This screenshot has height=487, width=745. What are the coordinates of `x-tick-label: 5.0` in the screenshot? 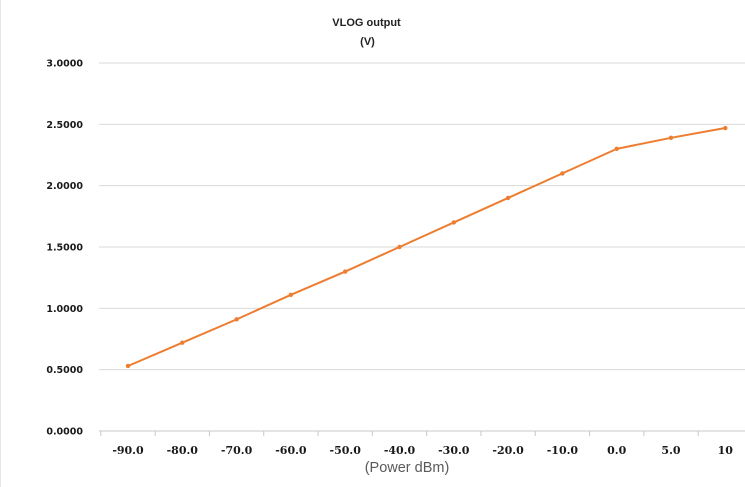 It's located at (670, 450).